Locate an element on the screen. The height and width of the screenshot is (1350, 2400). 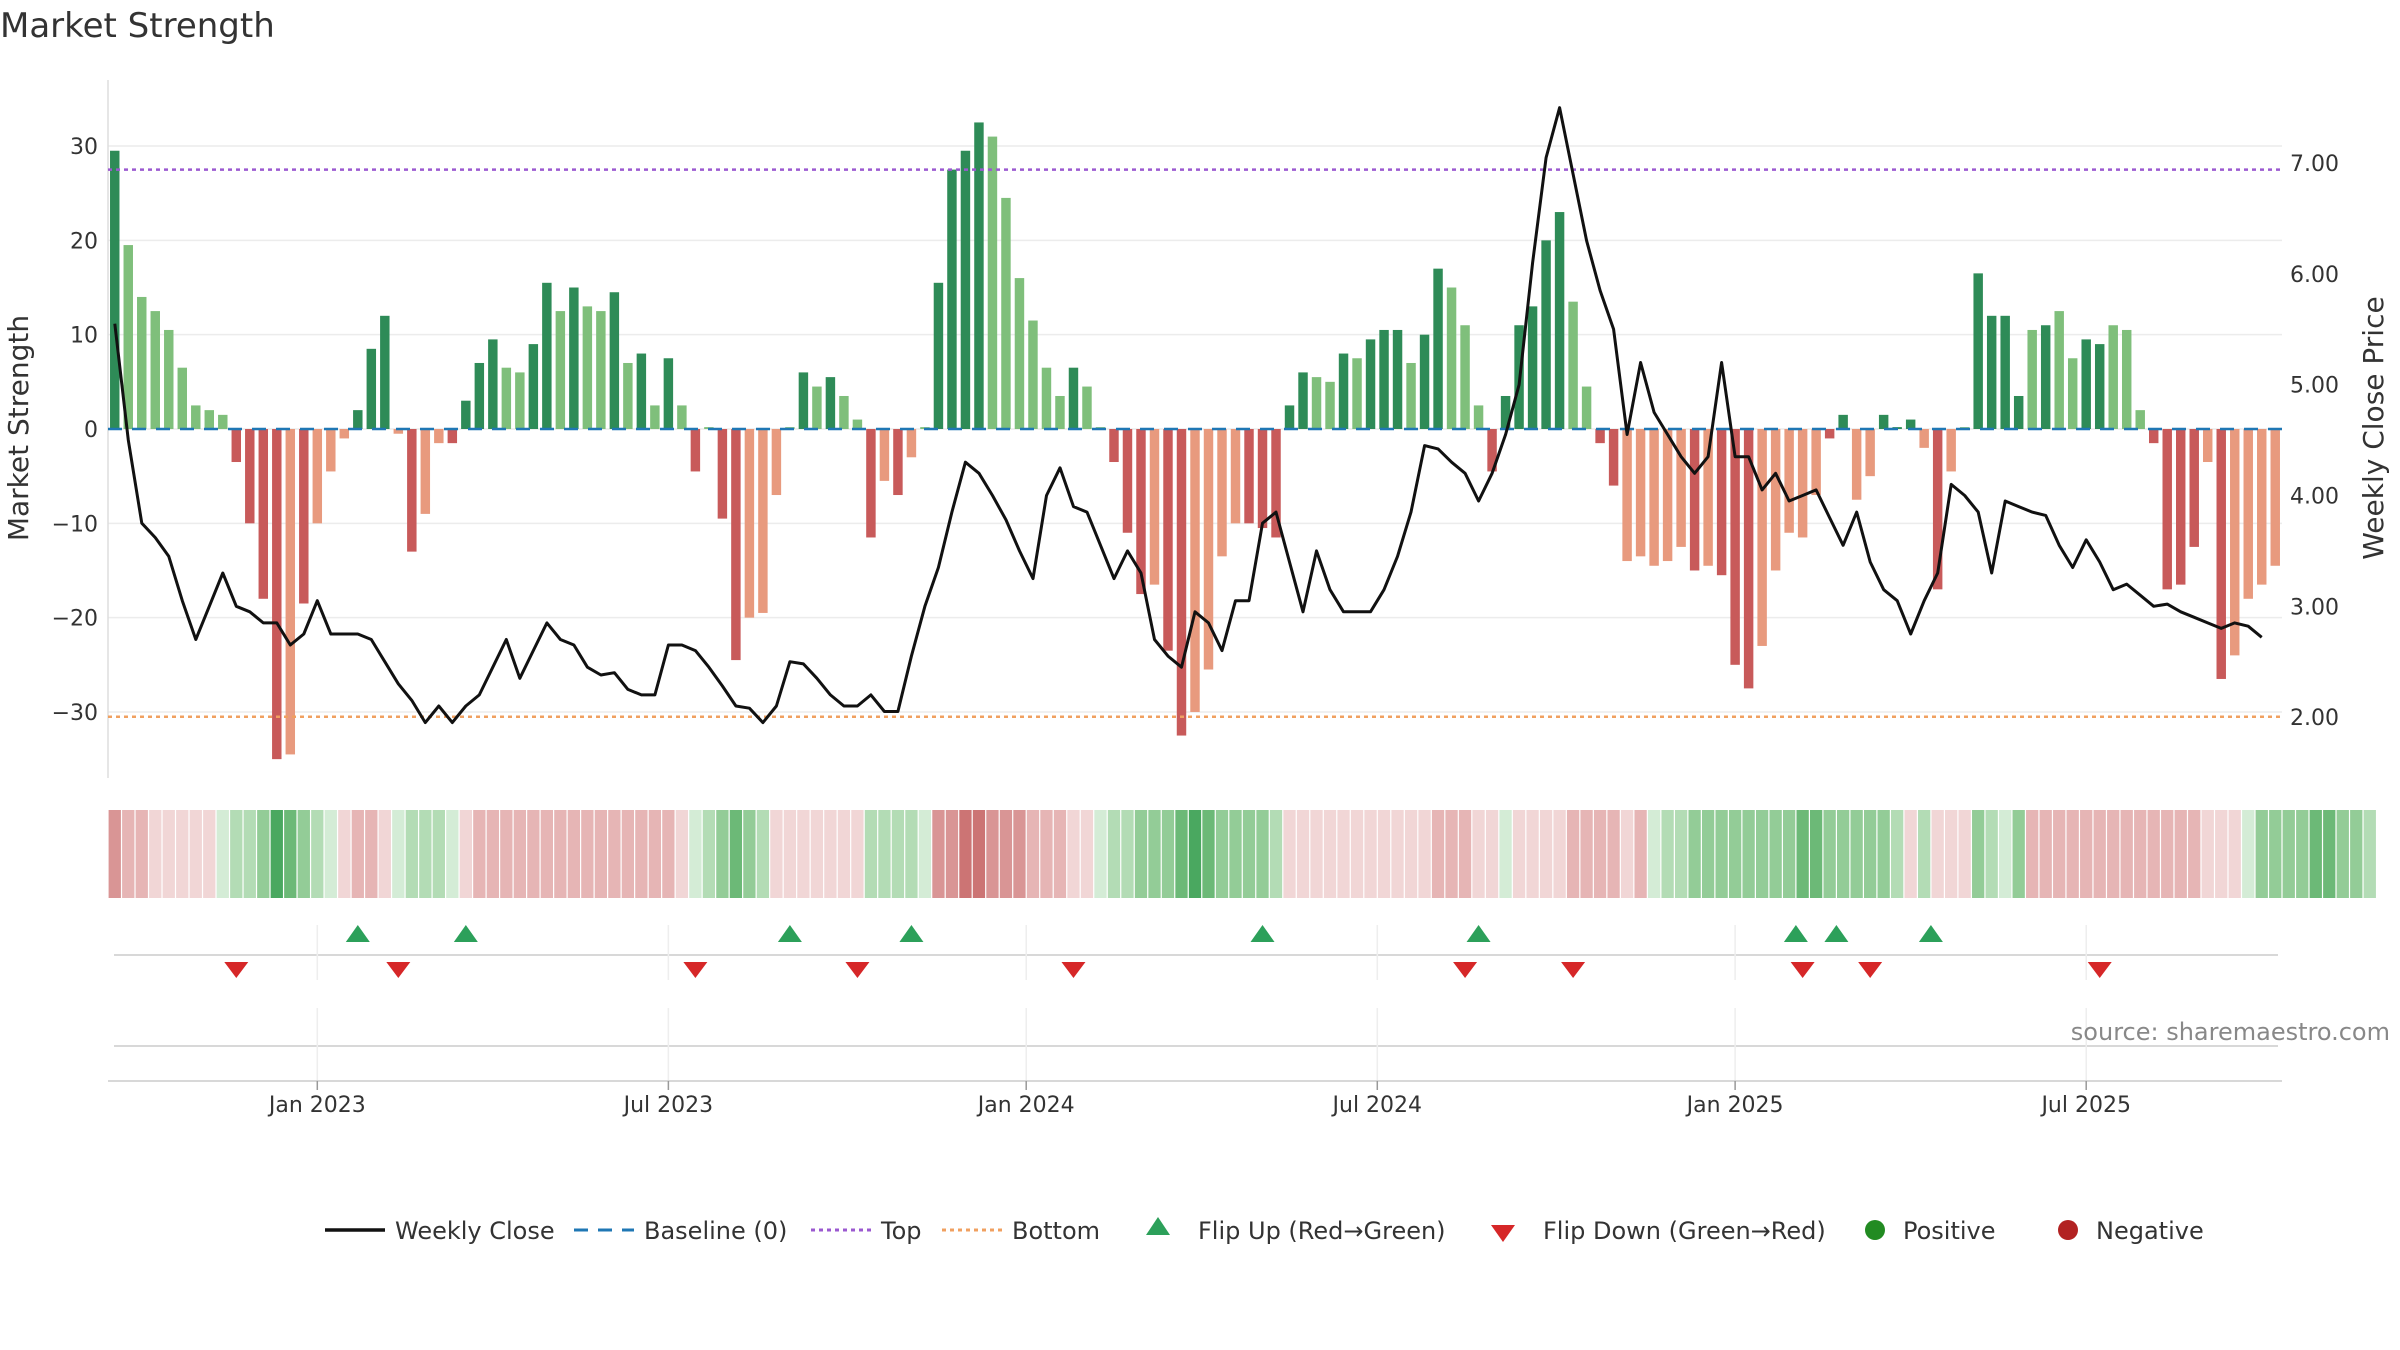
y2-tick-label: 5.00 is located at coordinates (2314, 386).